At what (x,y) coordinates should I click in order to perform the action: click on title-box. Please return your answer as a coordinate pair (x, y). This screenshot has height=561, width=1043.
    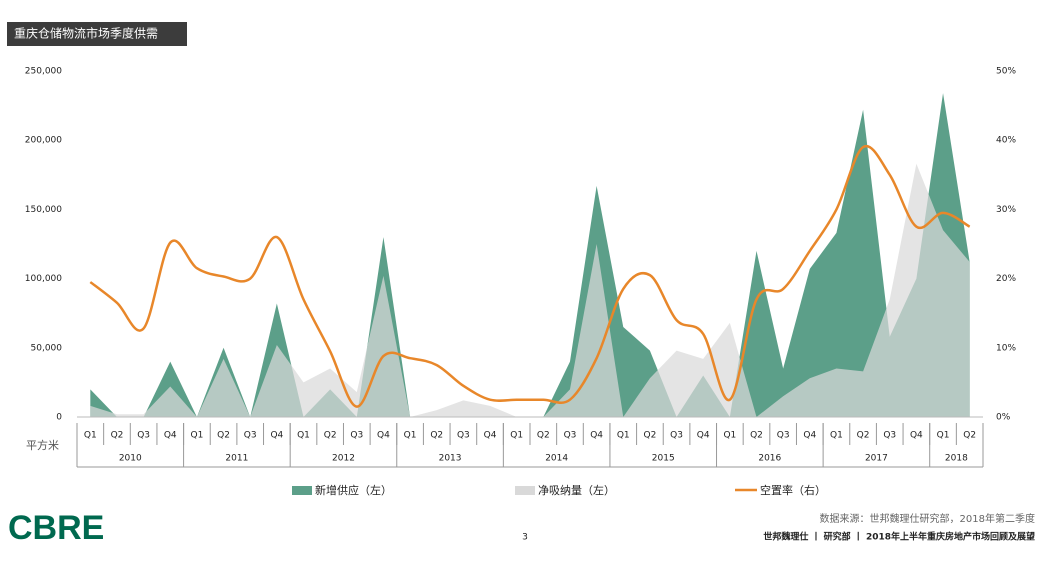
    Looking at the image, I should click on (97, 34).